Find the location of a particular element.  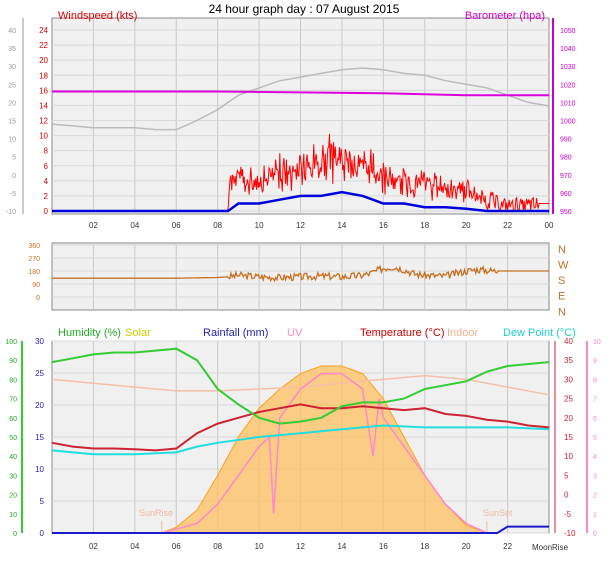

humidity-y-tick-label: 0 is located at coordinates (15, 534).